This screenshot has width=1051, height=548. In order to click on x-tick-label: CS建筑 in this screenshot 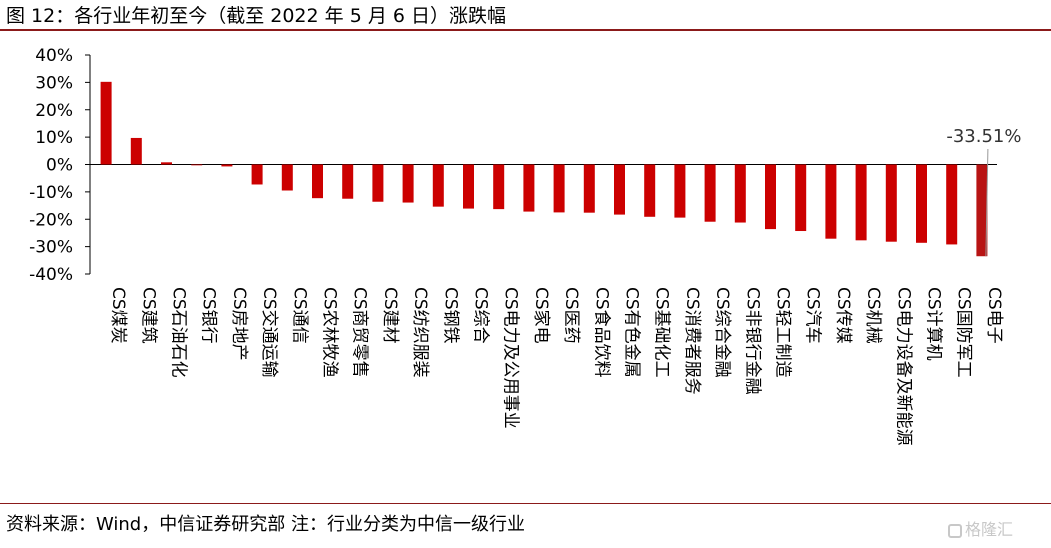, I will do `click(148, 315)`.